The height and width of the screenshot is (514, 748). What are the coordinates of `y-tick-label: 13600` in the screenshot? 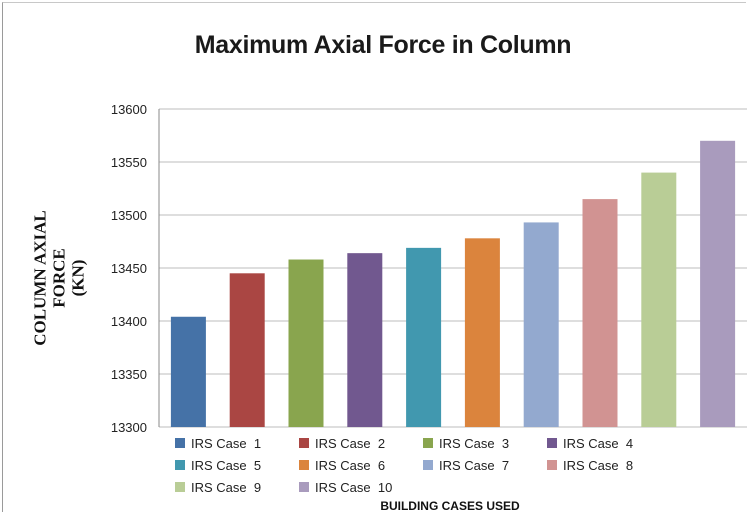 It's located at (129, 109).